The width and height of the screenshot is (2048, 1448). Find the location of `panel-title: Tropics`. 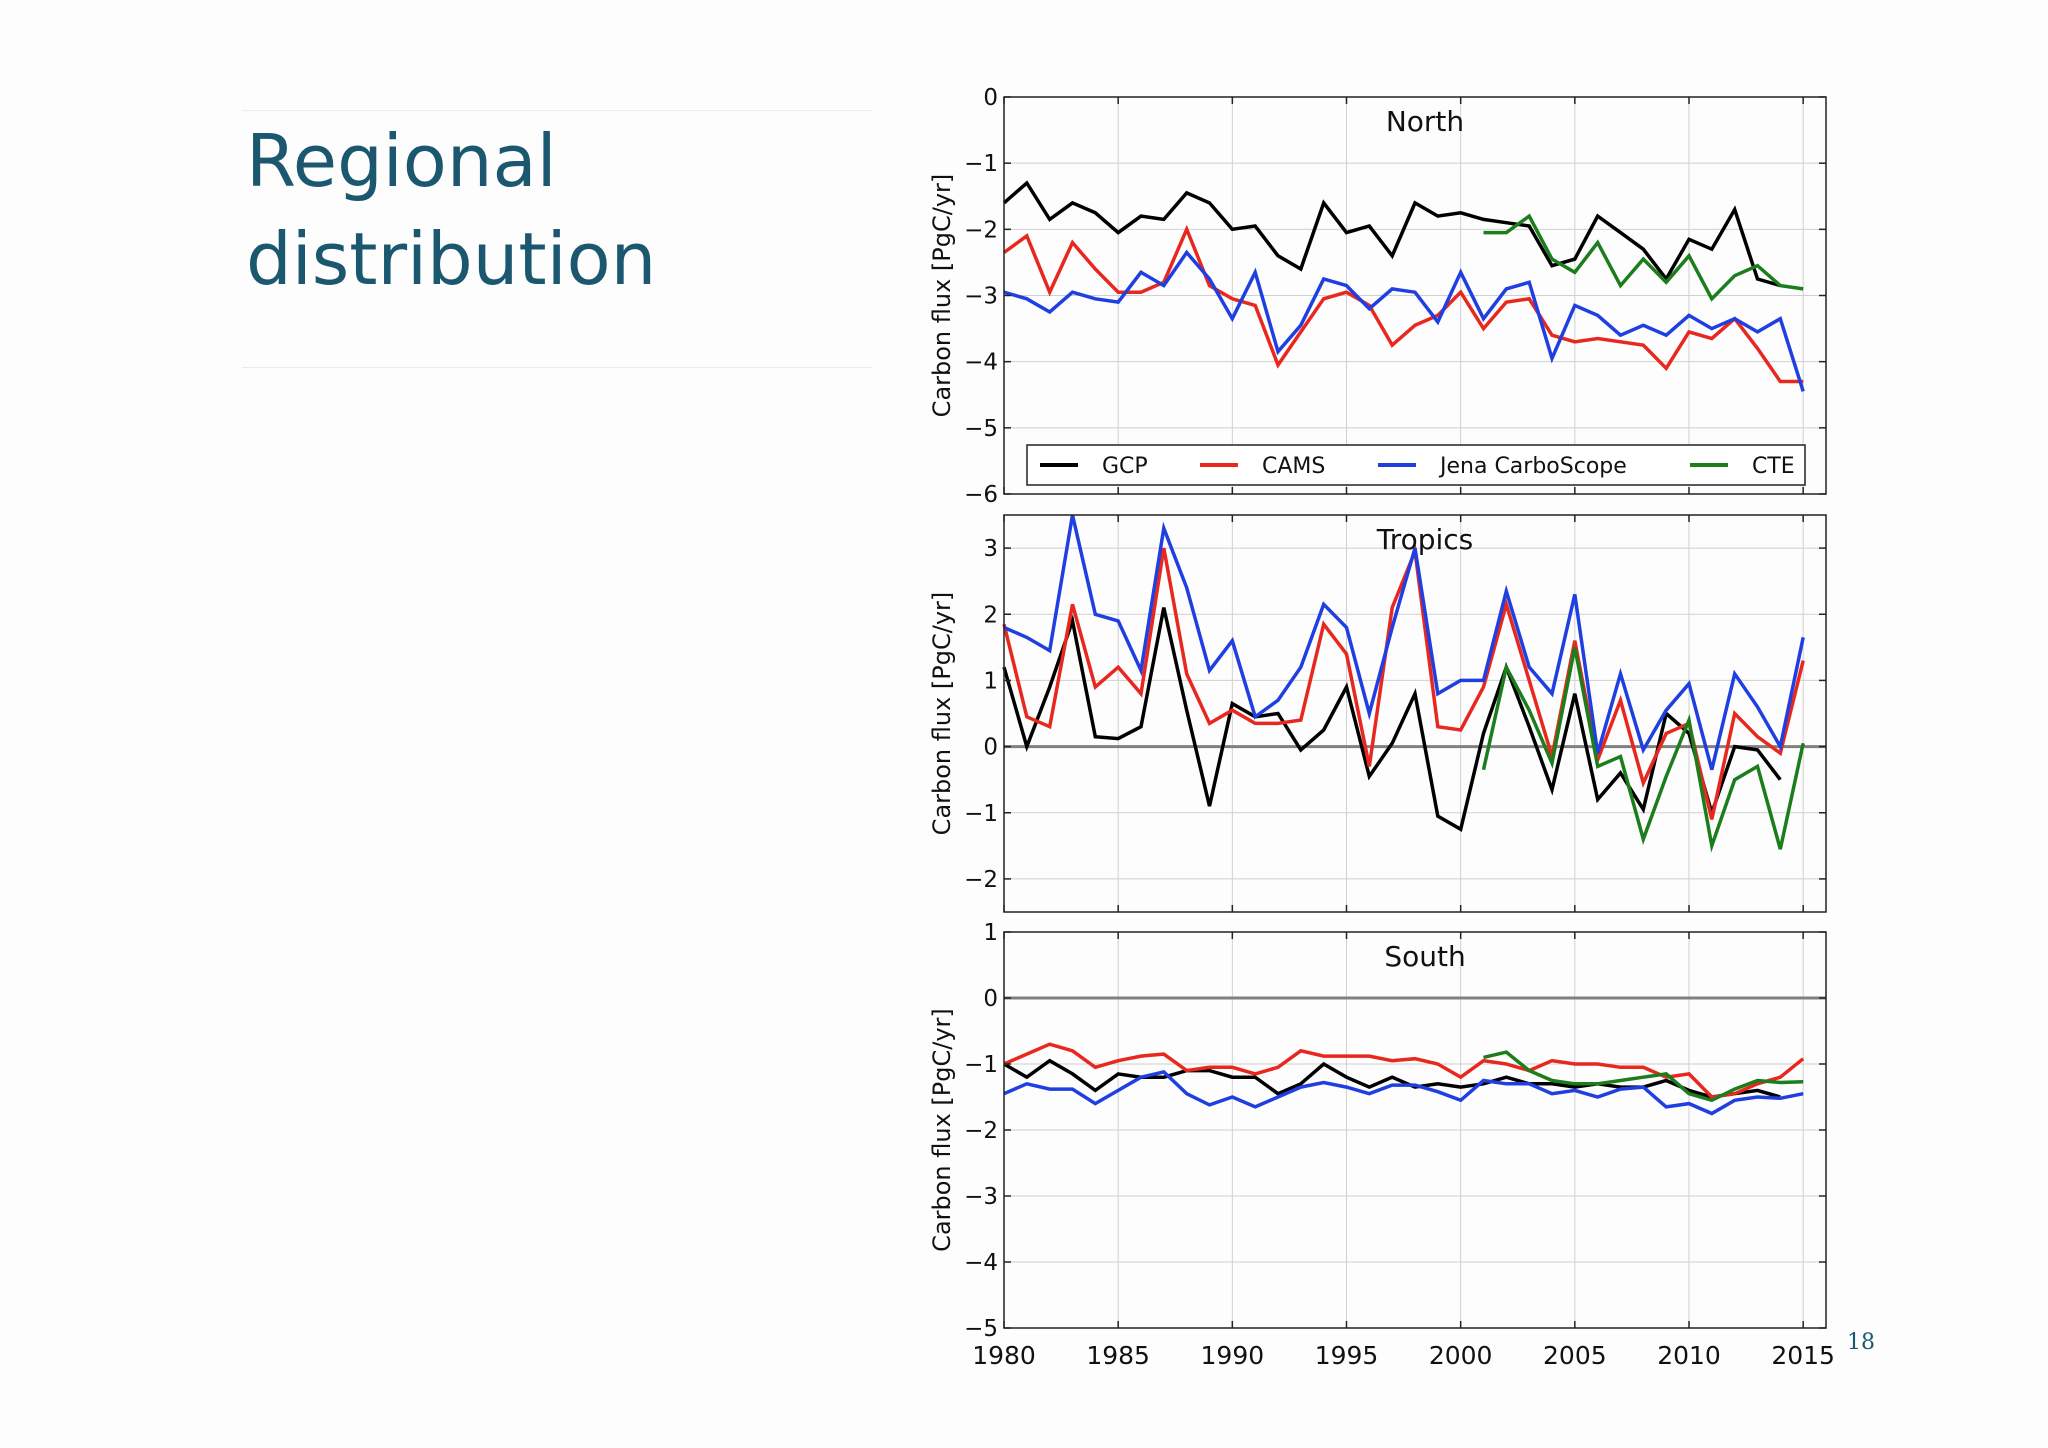

panel-title: Tropics is located at coordinates (1425, 539).